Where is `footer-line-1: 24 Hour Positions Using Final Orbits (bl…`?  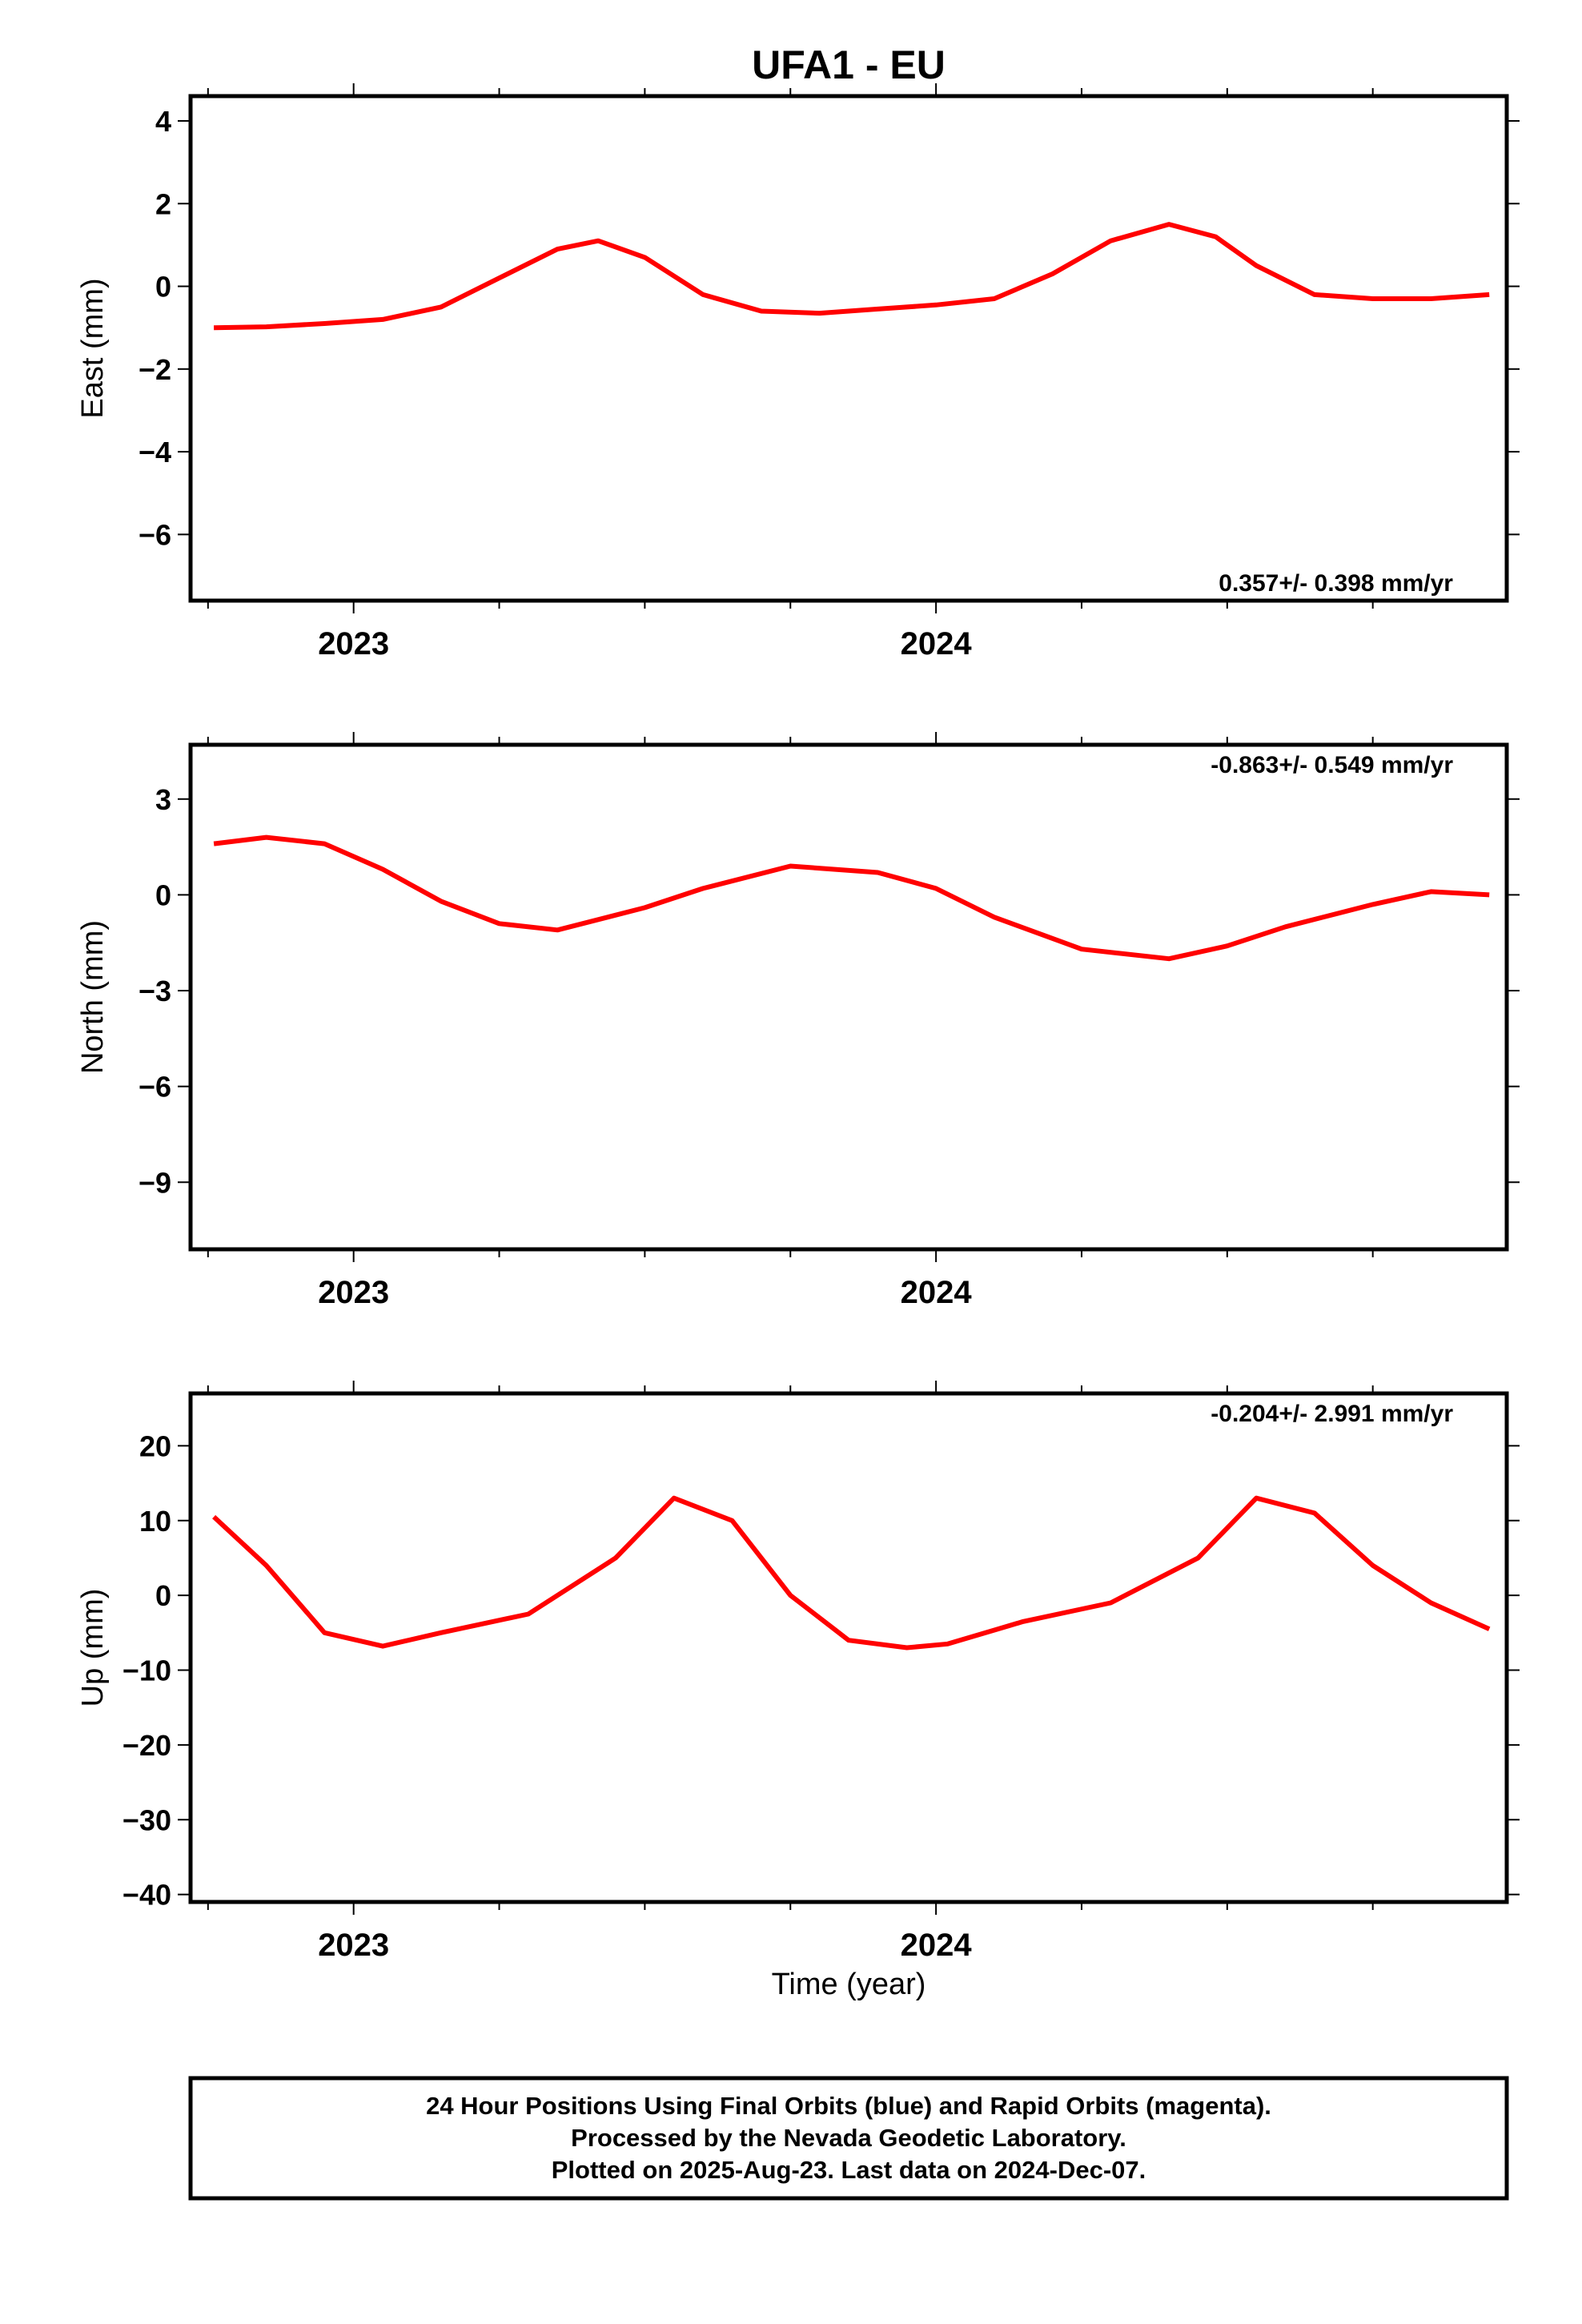
footer-line-1: 24 Hour Positions Using Final Orbits (bl… is located at coordinates (848, 2106).